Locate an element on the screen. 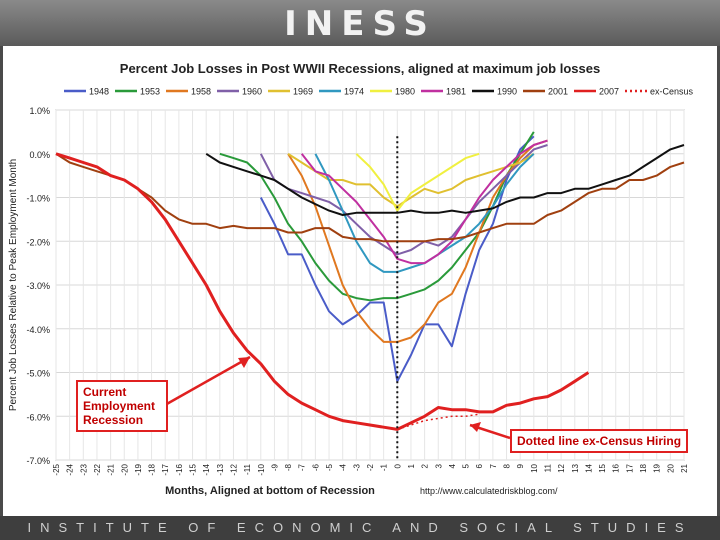 The image size is (720, 540). x-tick-label: 19 is located at coordinates (657, 467).